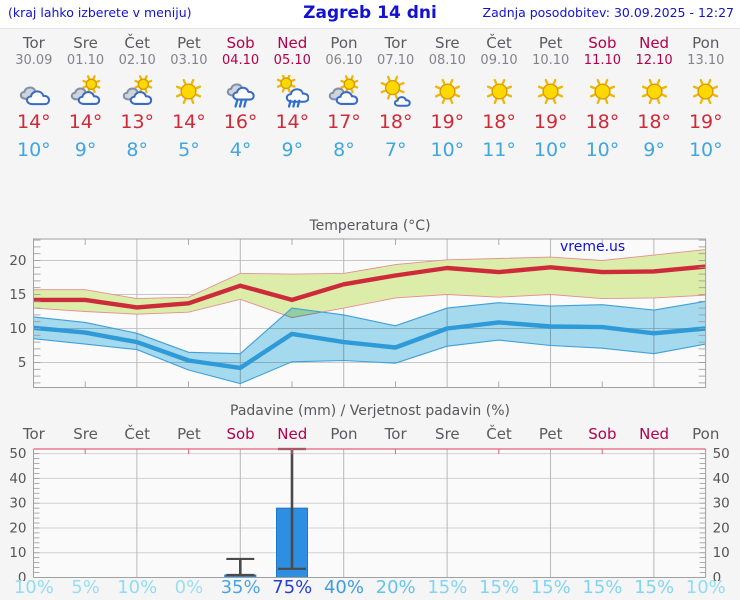 The width and height of the screenshot is (740, 600). I want to click on weather-icon-rain, so click(240, 95).